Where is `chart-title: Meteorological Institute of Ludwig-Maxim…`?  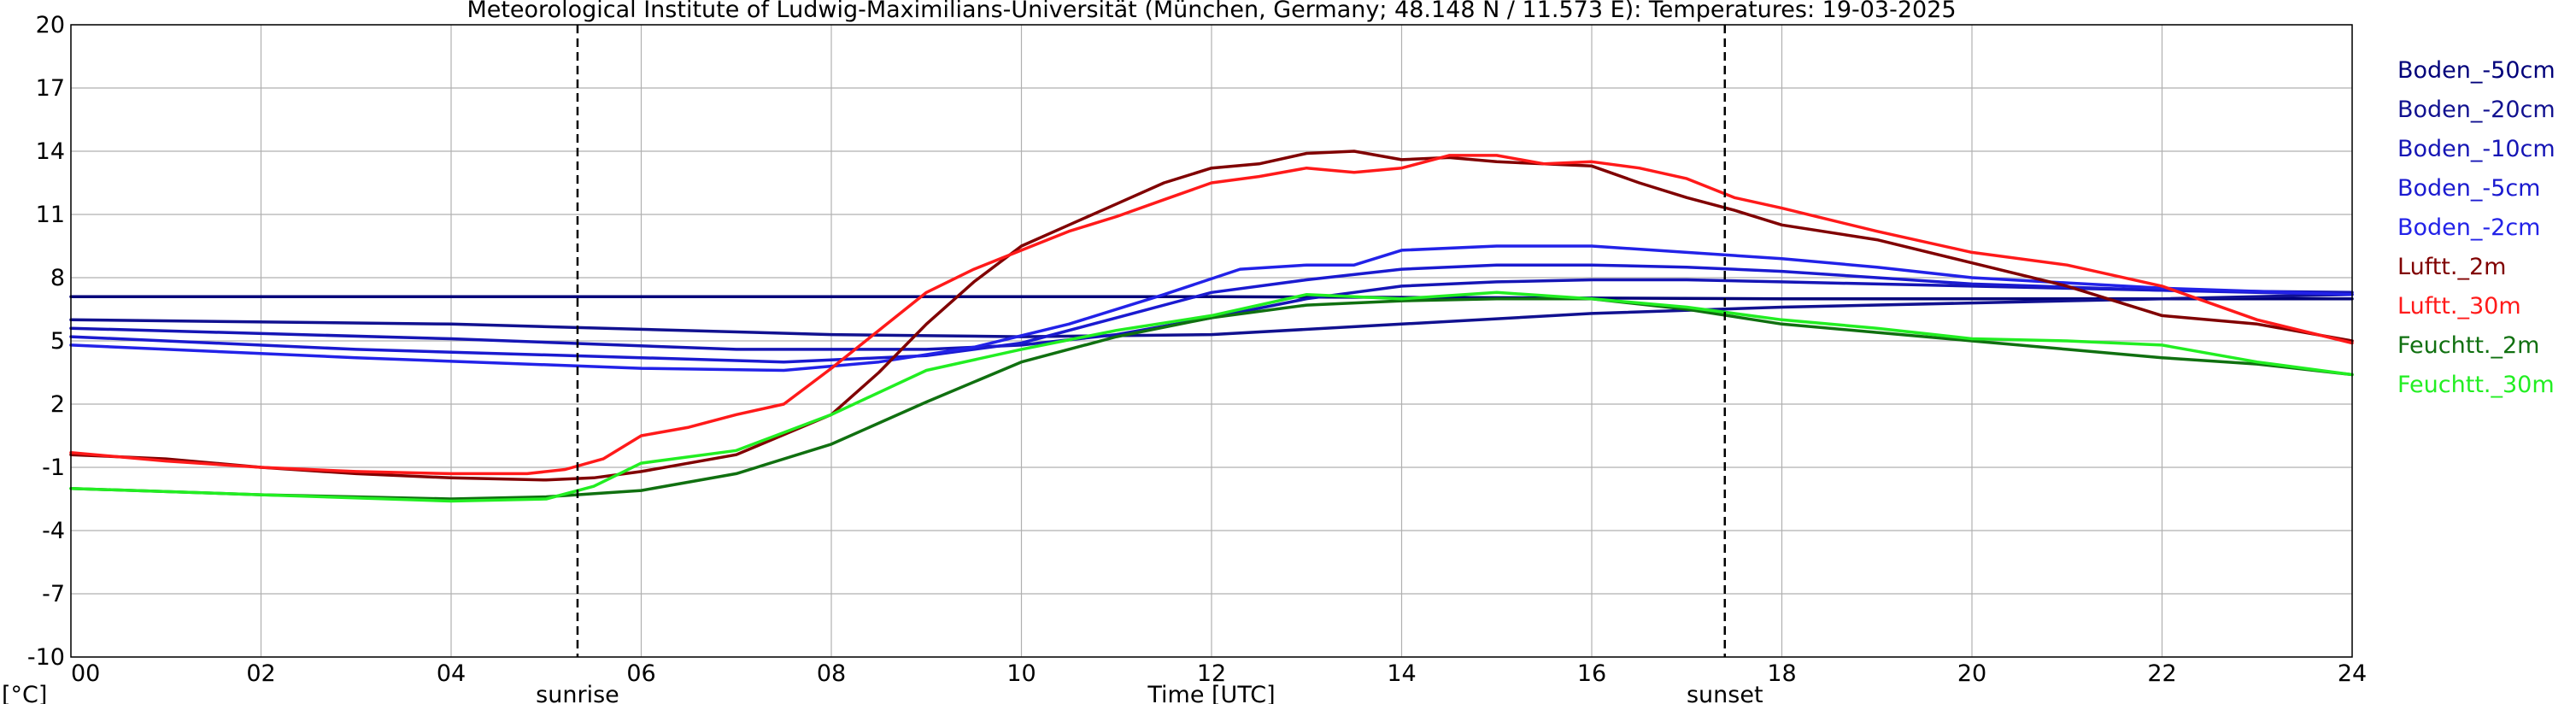 chart-title: Meteorological Institute of Ludwig-Maxim… is located at coordinates (1211, 11).